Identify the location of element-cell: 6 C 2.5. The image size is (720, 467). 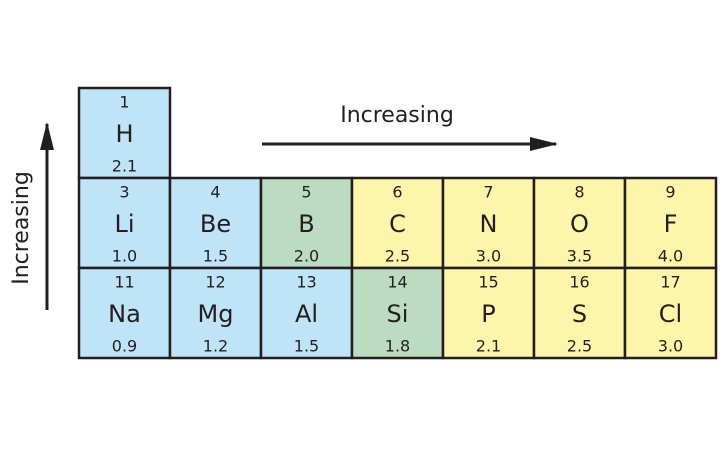
(397, 223).